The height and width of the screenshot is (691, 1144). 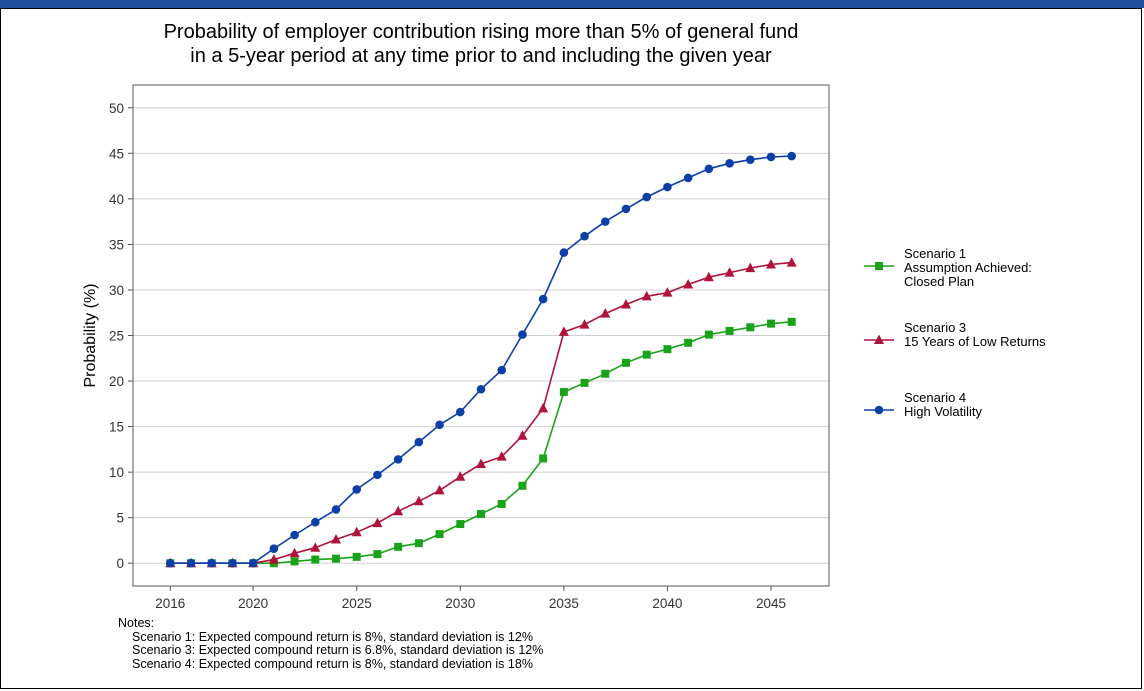 What do you see at coordinates (667, 603) in the screenshot?
I see `x-tick-label-2040: 2040` at bounding box center [667, 603].